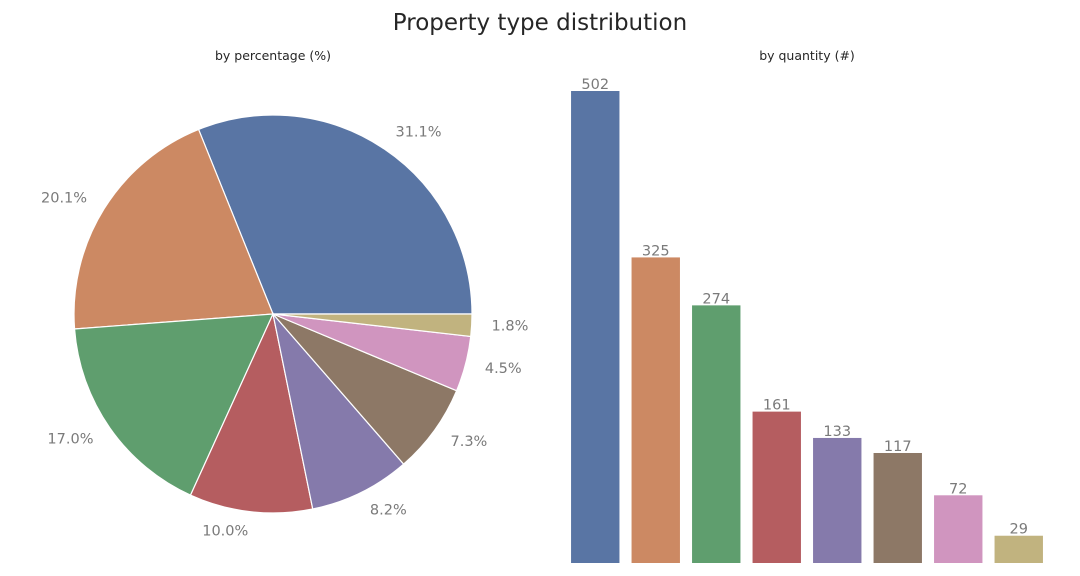 The height and width of the screenshot is (576, 1080). I want to click on bar-subtitle: by quantity (#), so click(807, 55).